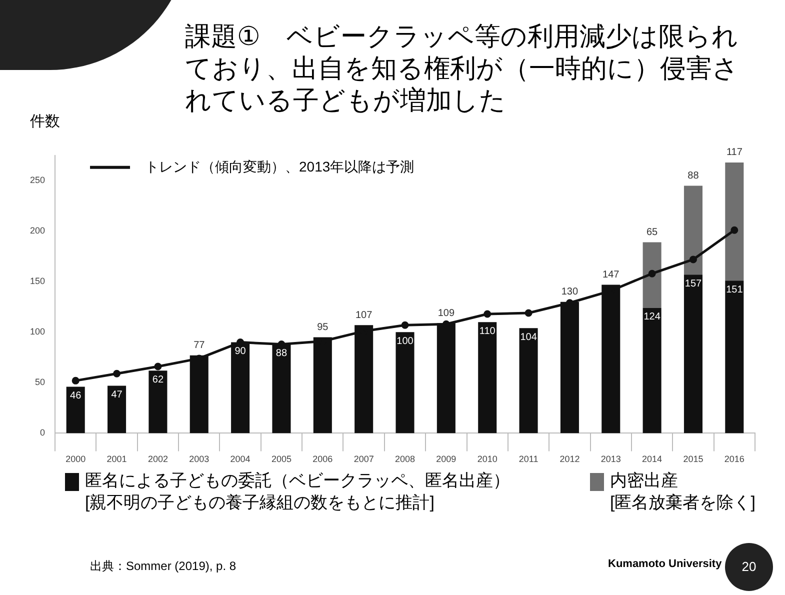 Image resolution: width=785 pixels, height=595 pixels. I want to click on x-tick-label: 2016, so click(734, 459).